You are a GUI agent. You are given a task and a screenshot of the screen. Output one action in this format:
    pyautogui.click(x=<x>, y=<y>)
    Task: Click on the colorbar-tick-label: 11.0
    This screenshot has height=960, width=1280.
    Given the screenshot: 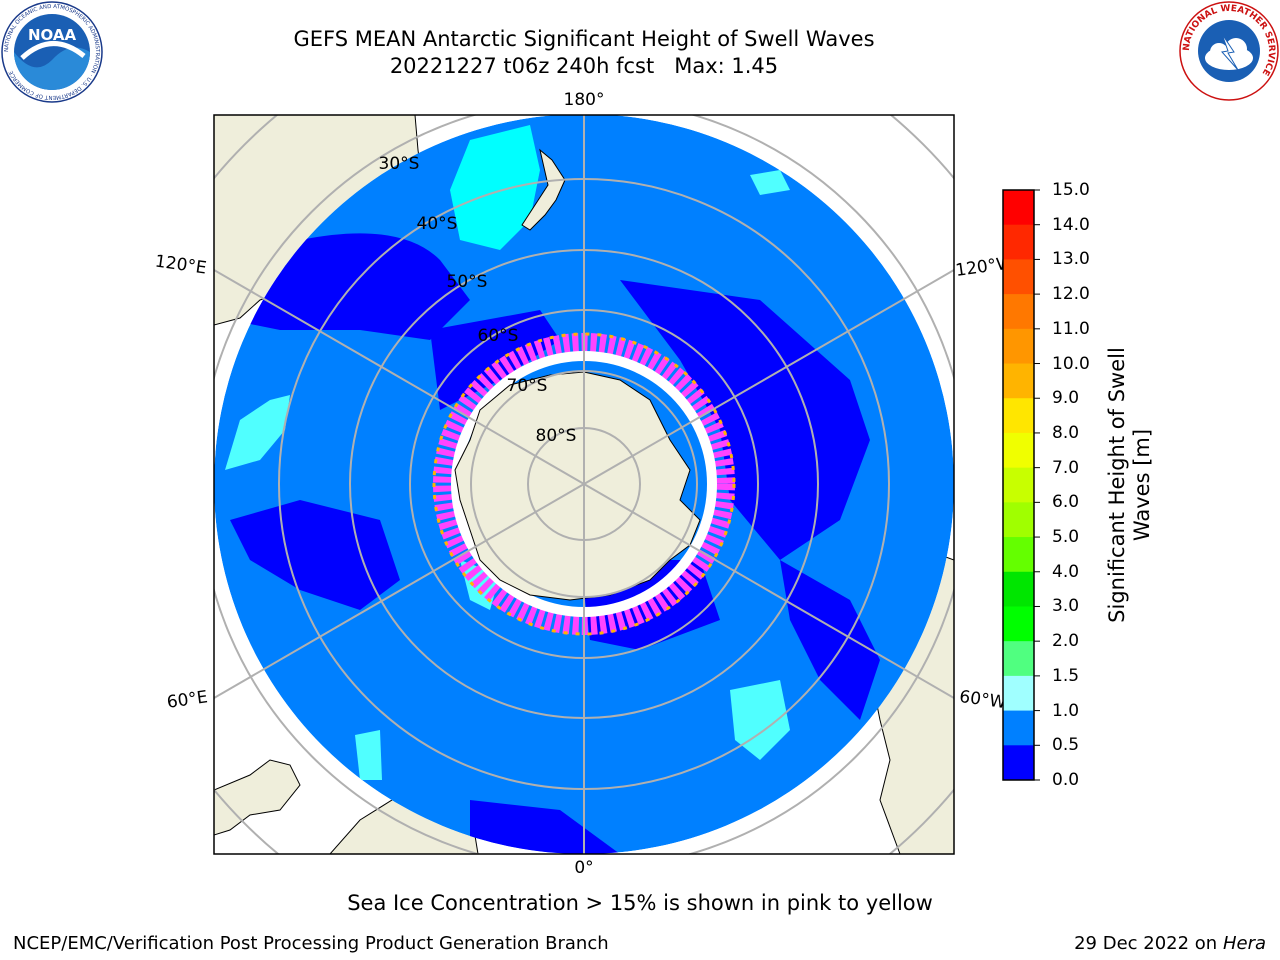 What is the action you would take?
    pyautogui.click(x=1071, y=328)
    